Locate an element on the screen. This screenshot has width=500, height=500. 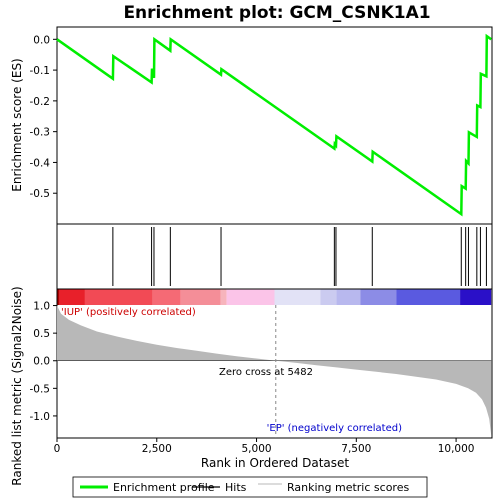
es-y-tick-label: -0.3 is located at coordinates (40, 133).